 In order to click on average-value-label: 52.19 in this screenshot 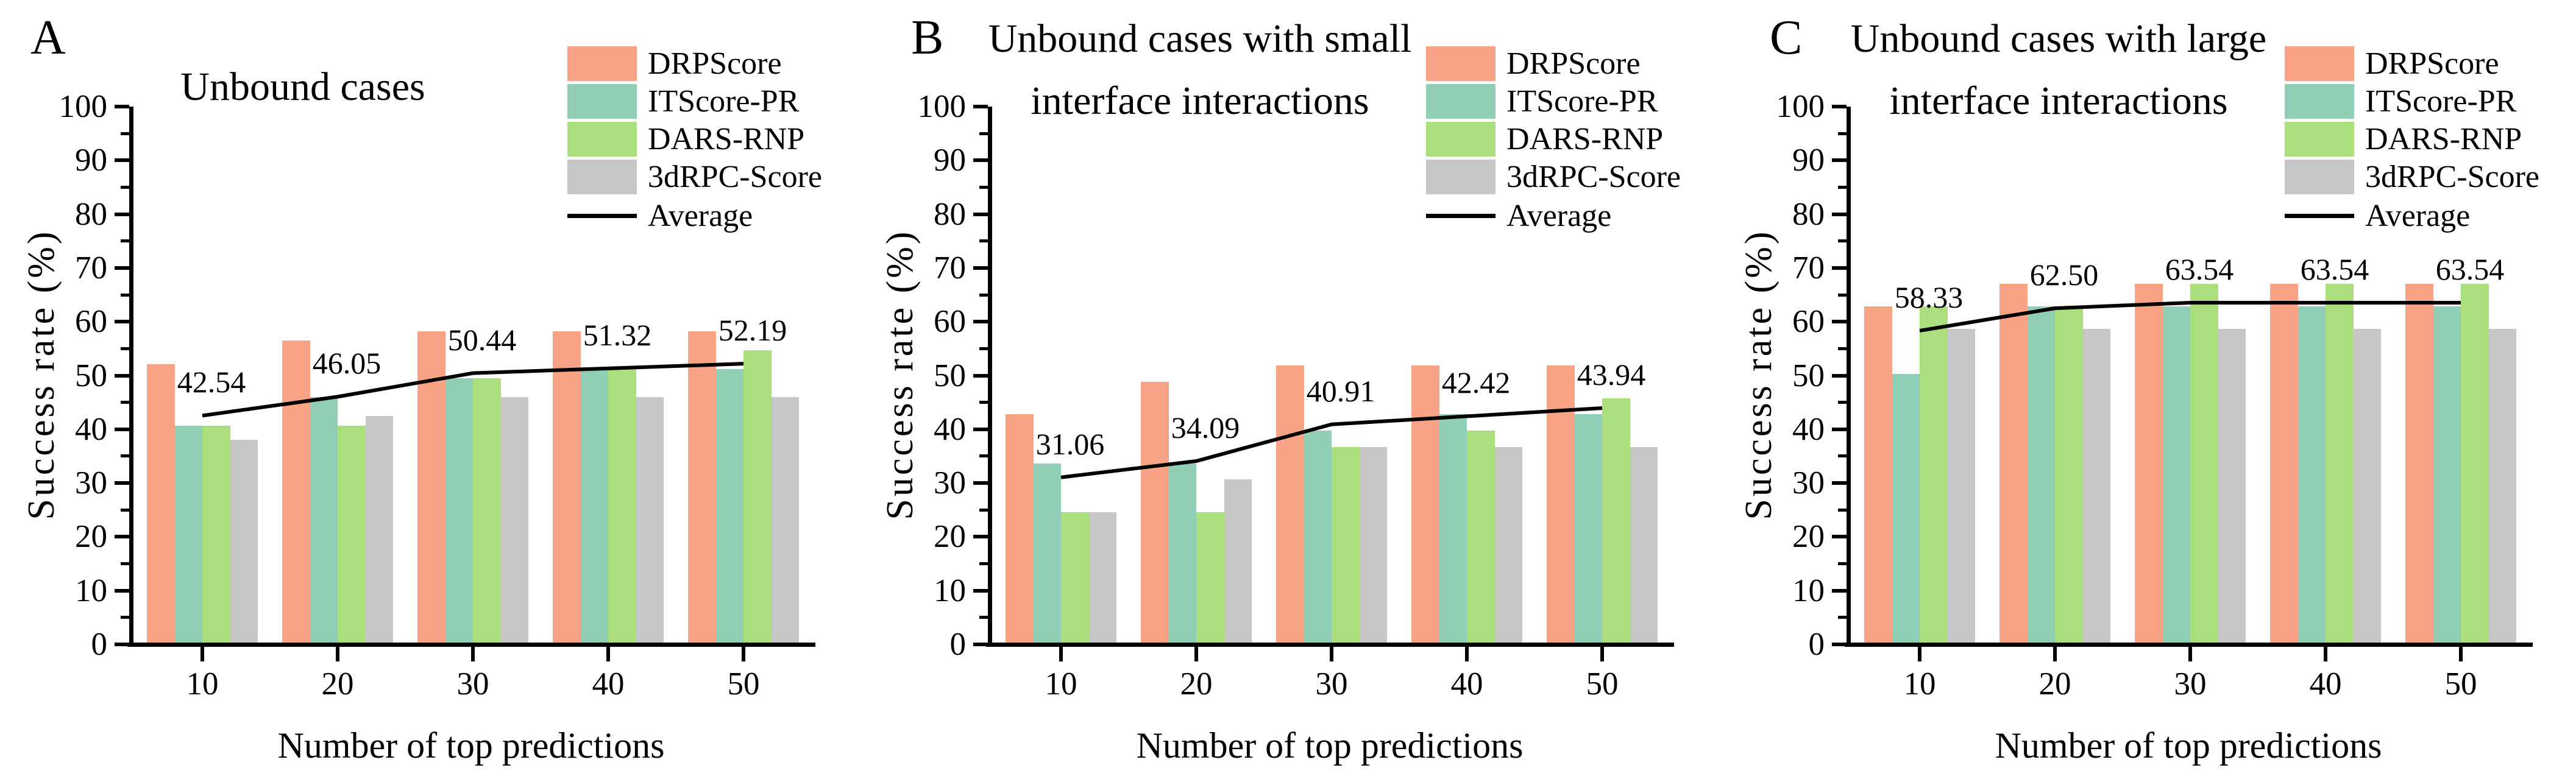, I will do `click(752, 331)`.